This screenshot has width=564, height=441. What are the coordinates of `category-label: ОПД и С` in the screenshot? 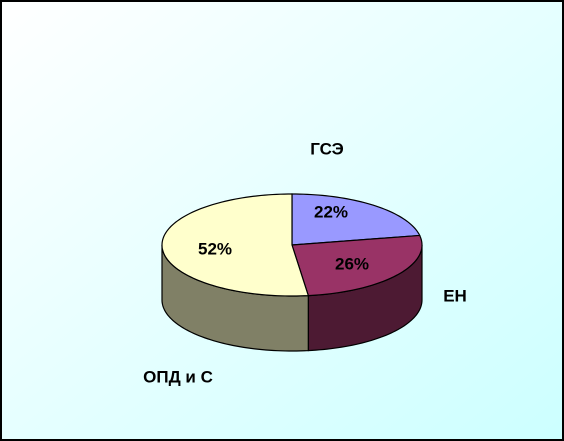 It's located at (178, 376).